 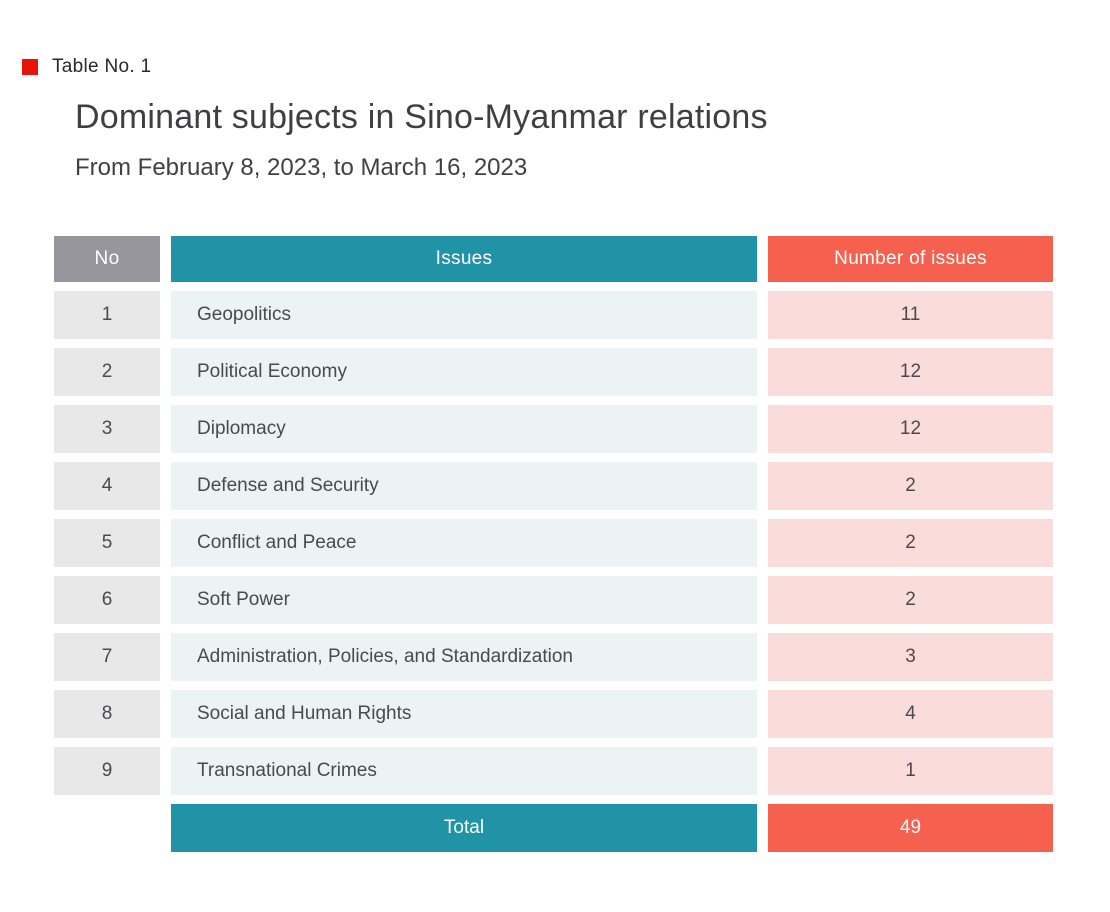 I want to click on row-number-cell: 1, so click(x=107, y=315).